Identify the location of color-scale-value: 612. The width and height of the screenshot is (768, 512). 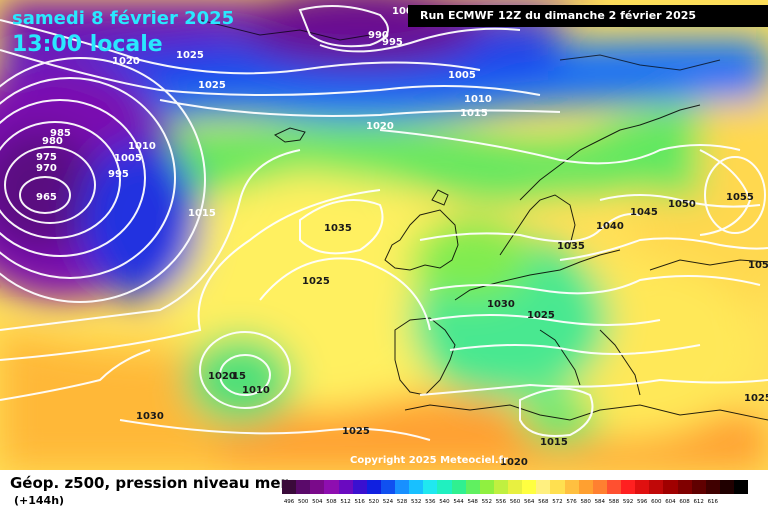
(698, 502).